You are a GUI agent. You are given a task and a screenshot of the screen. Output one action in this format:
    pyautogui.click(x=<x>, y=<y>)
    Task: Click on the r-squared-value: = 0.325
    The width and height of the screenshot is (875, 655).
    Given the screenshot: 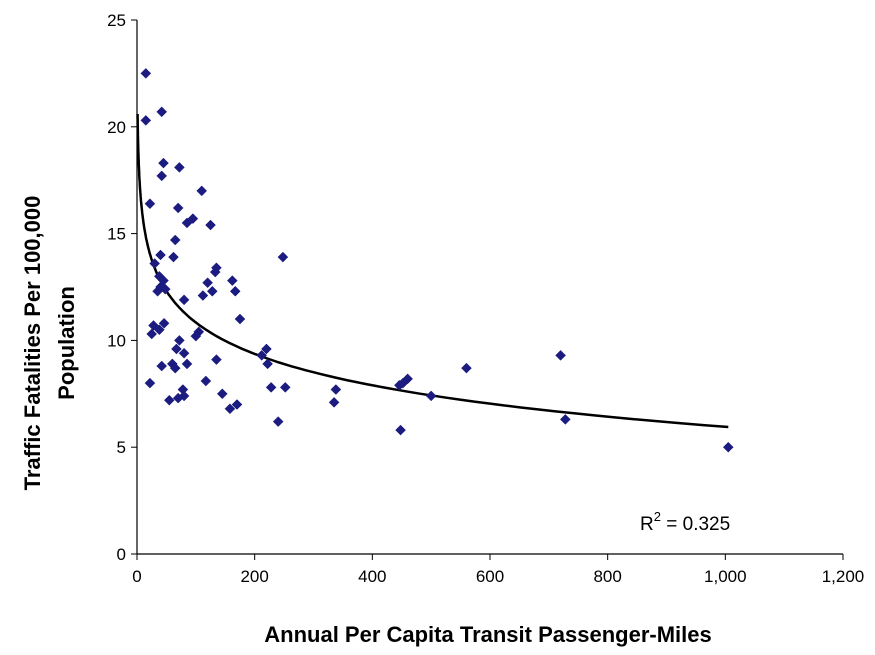 What is the action you would take?
    pyautogui.click(x=695, y=524)
    